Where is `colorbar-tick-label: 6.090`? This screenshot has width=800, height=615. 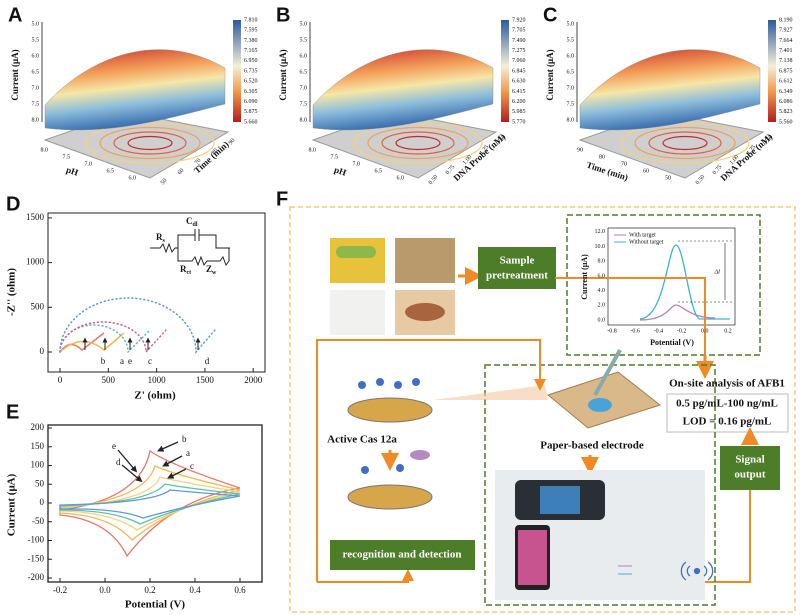 colorbar-tick-label: 6.090 is located at coordinates (251, 102).